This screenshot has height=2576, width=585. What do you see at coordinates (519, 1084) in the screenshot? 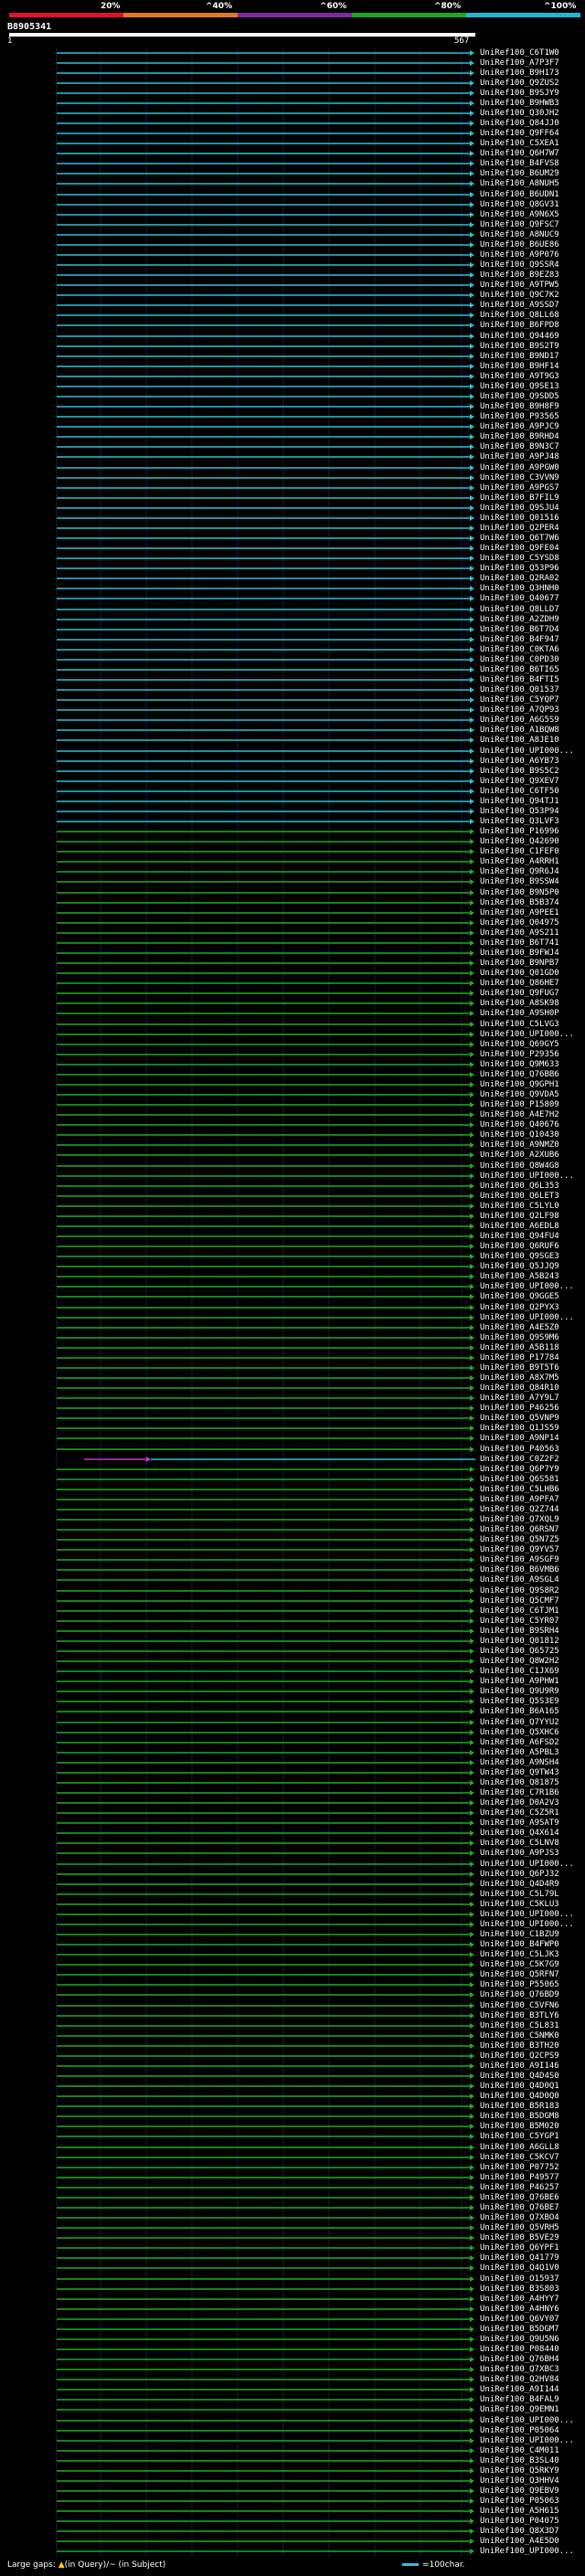
I see `hit-label: UniRef100_Q9GPH1` at bounding box center [519, 1084].